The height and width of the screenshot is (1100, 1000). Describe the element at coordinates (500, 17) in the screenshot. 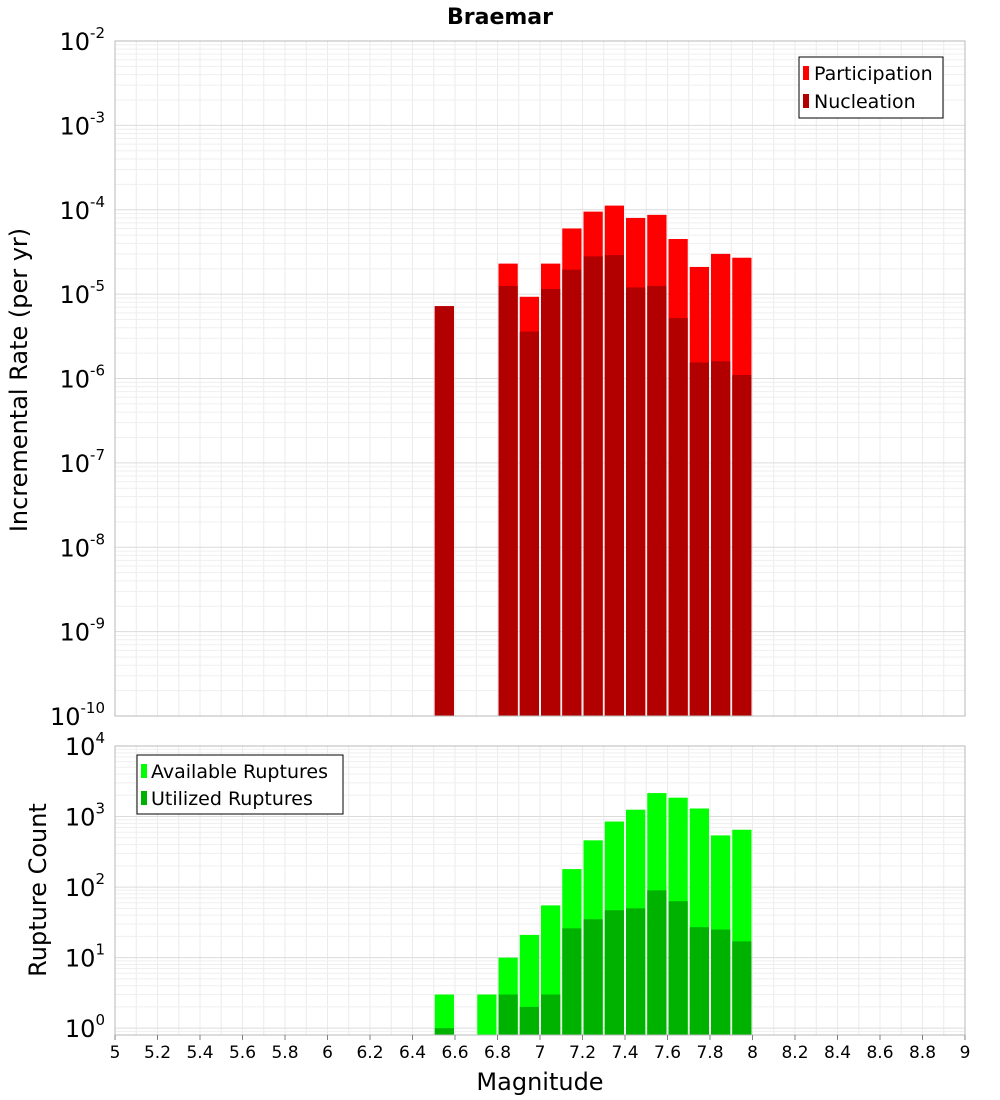

I see `chart-title: Braemar` at that location.